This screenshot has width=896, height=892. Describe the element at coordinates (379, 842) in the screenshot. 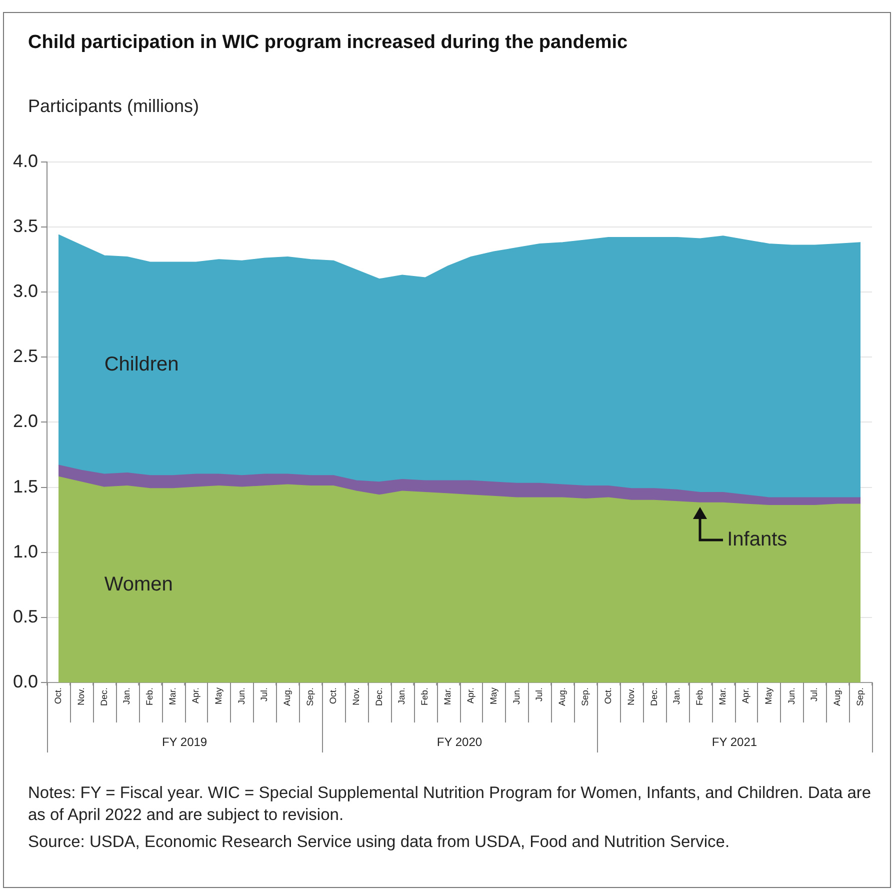

I see `source-note: Source: USDA, Economic Research Service using data from USDA, Food and Nutrition Service.` at that location.